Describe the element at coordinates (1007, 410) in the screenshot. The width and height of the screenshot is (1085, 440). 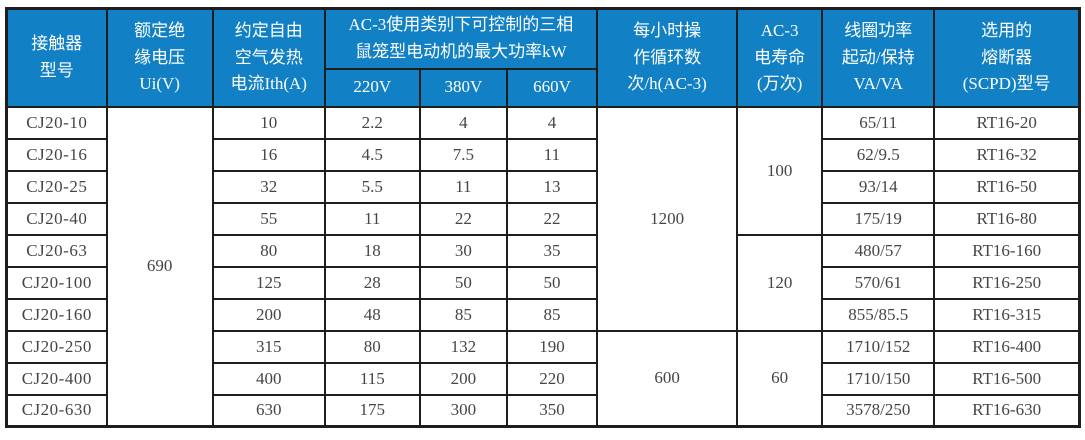
I see `cell-fuse: RT16-630` at that location.